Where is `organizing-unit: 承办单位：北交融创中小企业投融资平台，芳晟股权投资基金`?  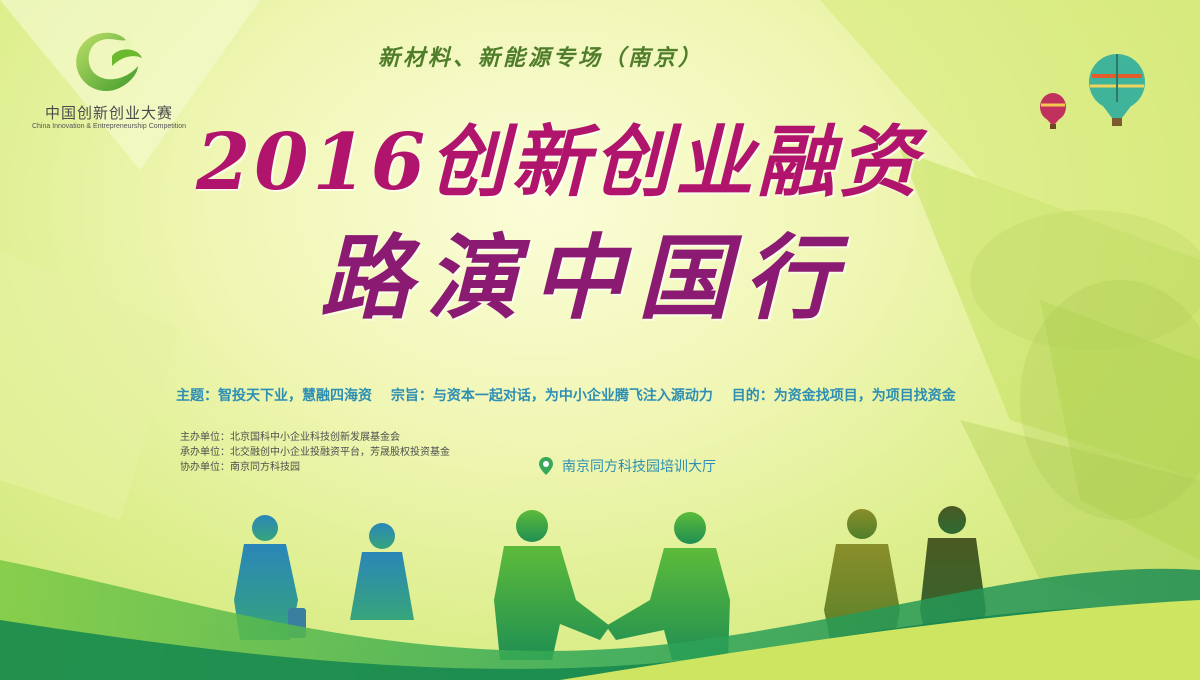 organizing-unit: 承办单位：北交融创中小企业投融资平台，芳晟股权投资基金 is located at coordinates (315, 452).